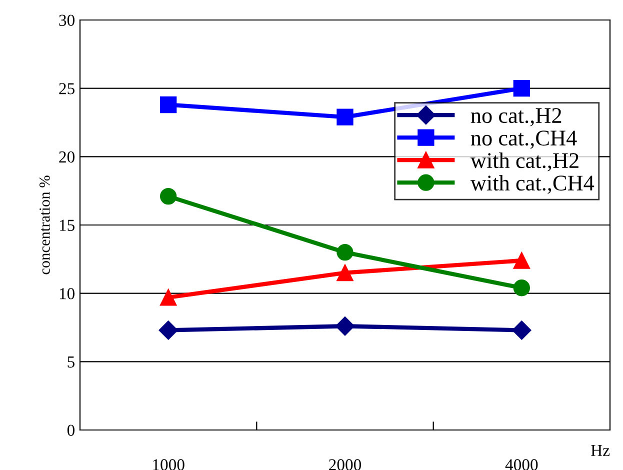  I want to click on x-tick-label: 2000, so click(345, 464).